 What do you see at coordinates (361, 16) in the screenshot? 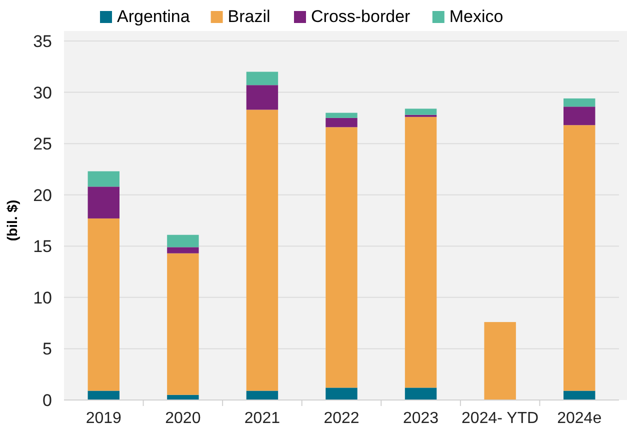
I see `legend-label: Cross-border` at bounding box center [361, 16].